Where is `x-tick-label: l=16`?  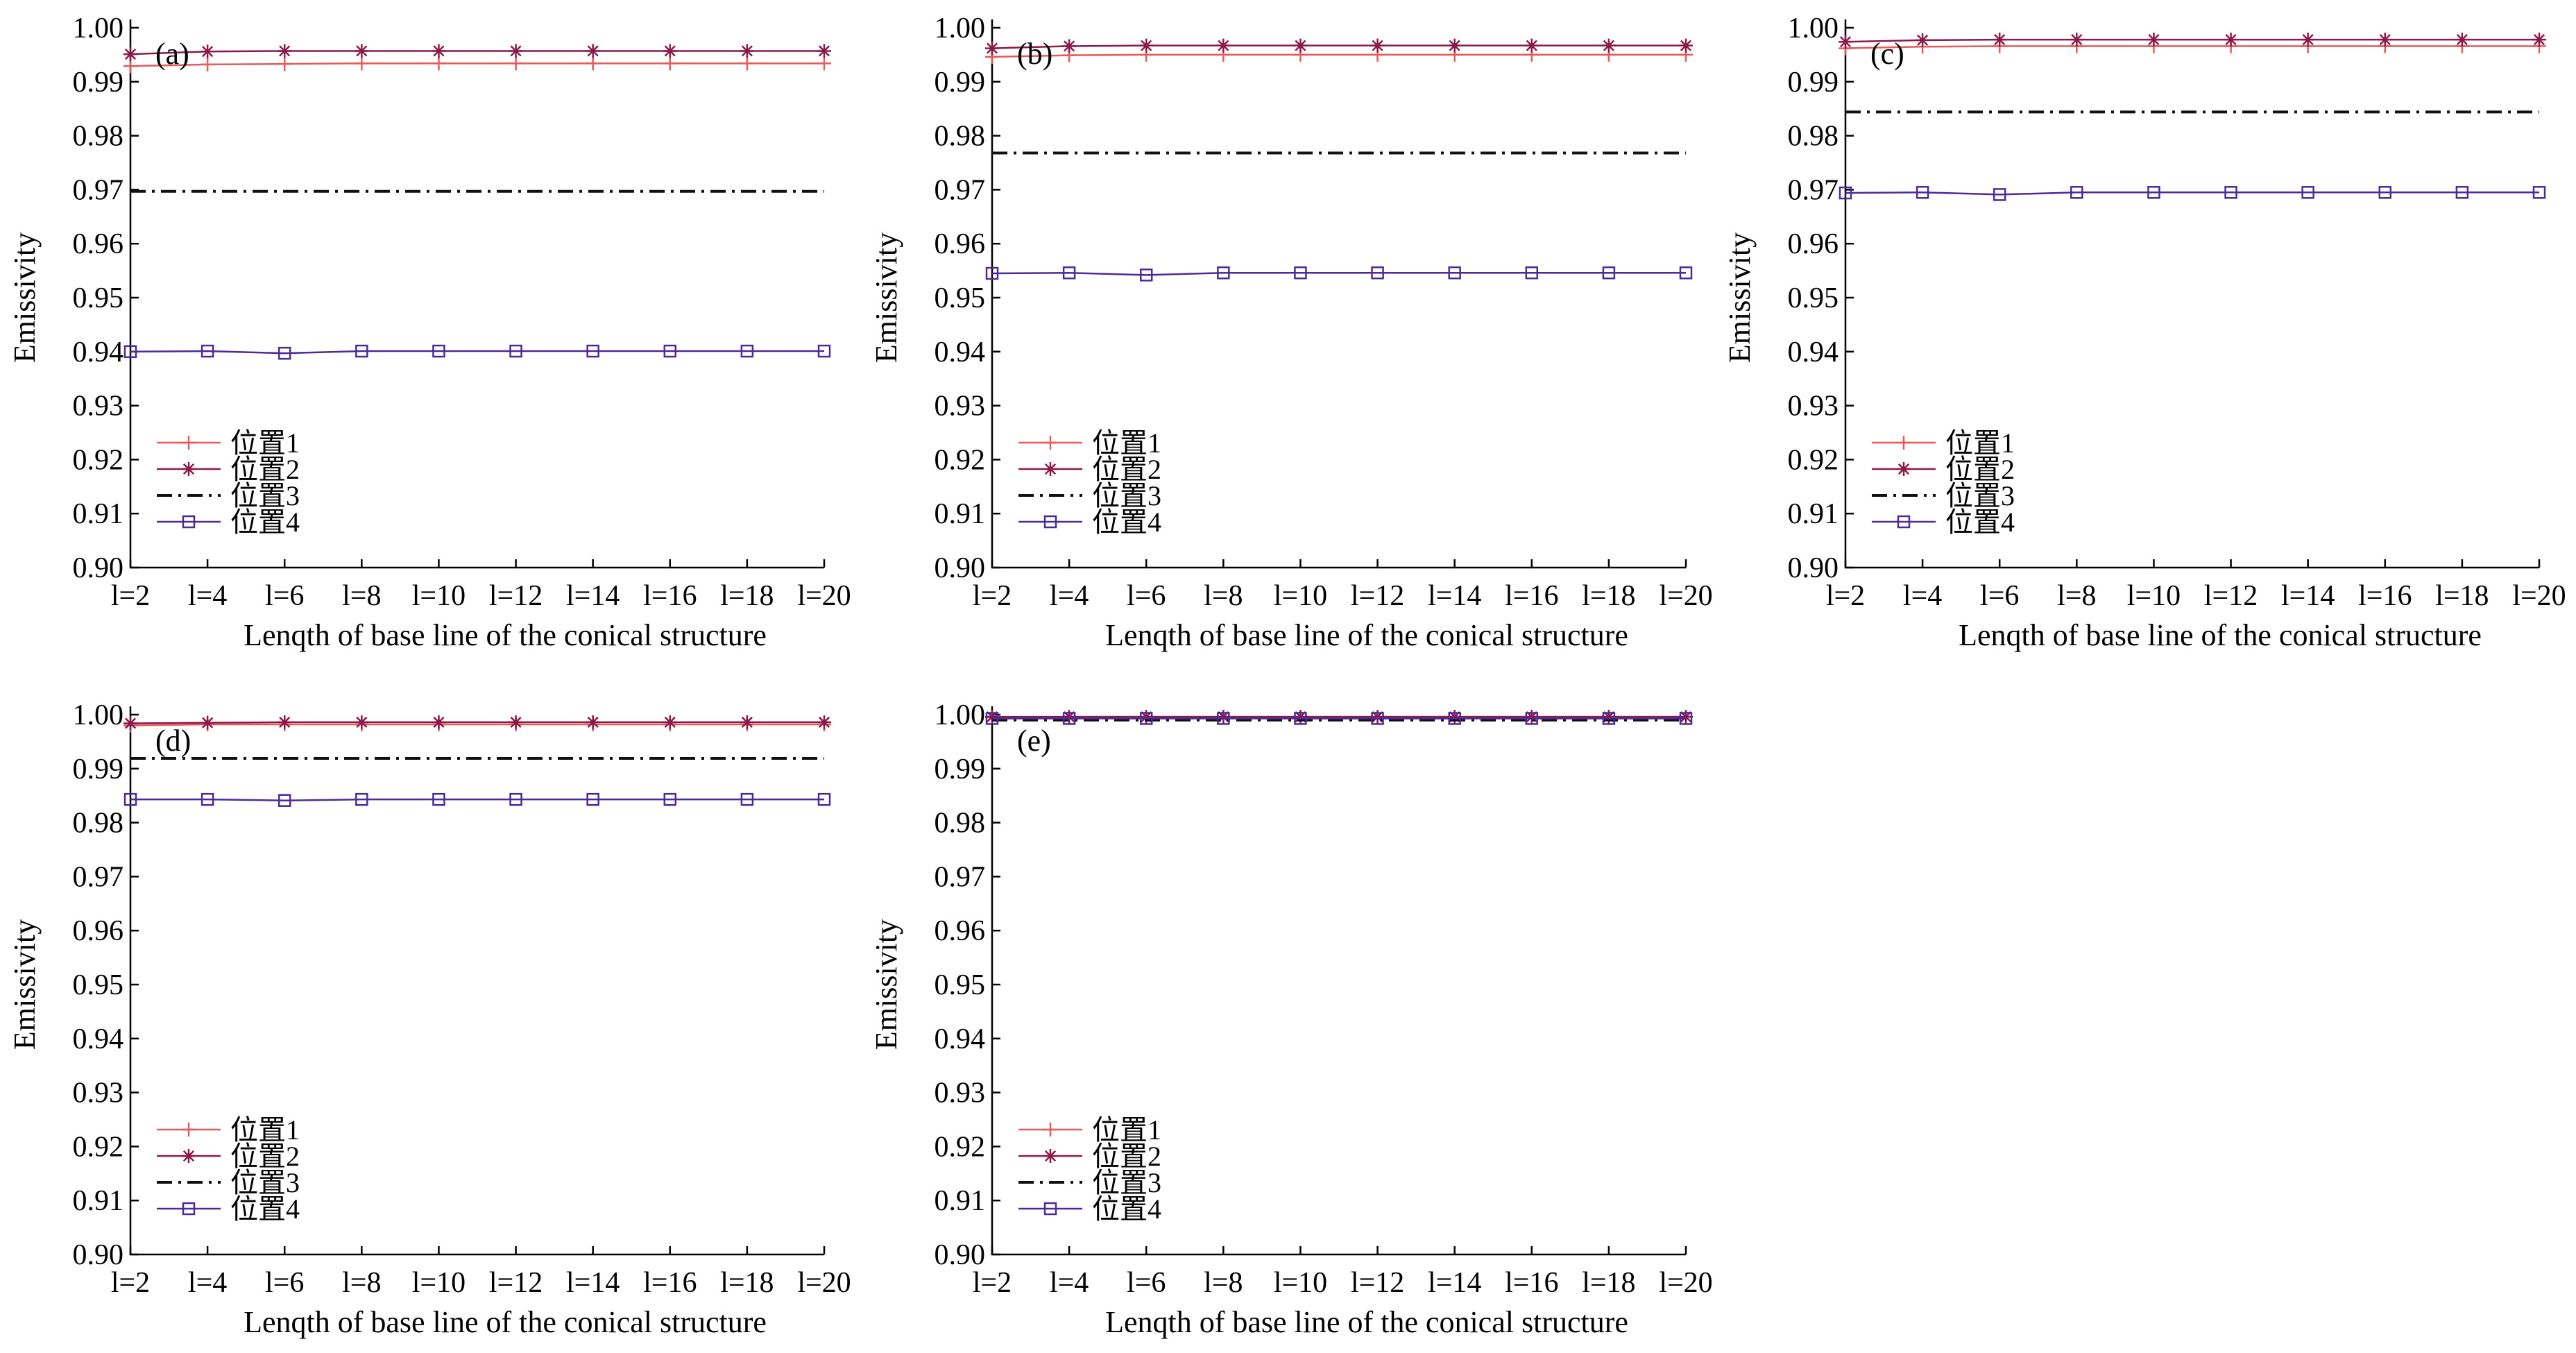
x-tick-label: l=16 is located at coordinates (2385, 596).